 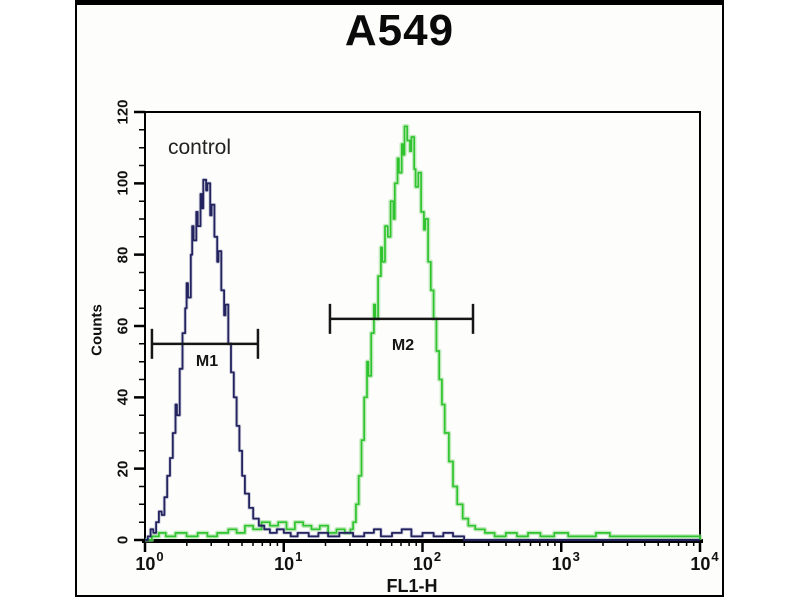 I want to click on y-tick-label-120: 120, so click(x=123, y=112).